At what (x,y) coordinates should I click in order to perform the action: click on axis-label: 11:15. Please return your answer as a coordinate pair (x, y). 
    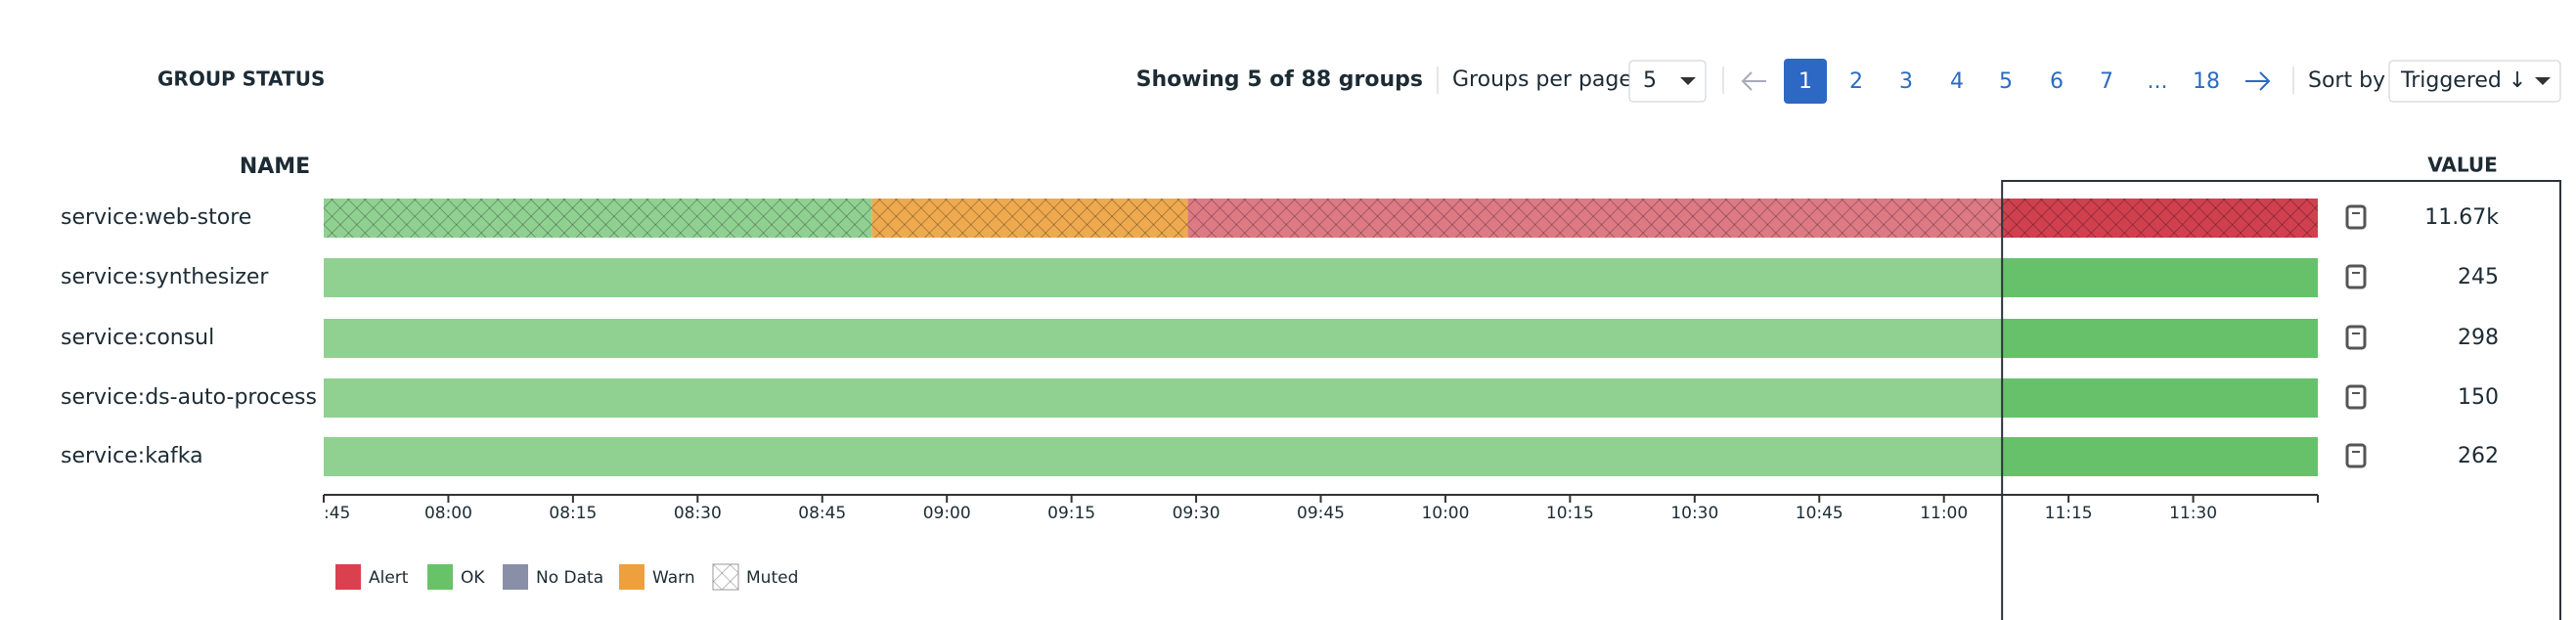
    Looking at the image, I should click on (2069, 513).